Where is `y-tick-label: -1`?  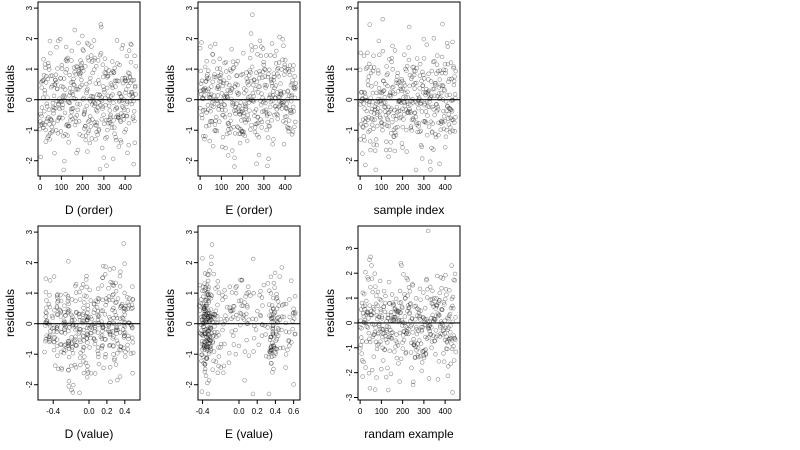 y-tick-label: -1 is located at coordinates (29, 354).